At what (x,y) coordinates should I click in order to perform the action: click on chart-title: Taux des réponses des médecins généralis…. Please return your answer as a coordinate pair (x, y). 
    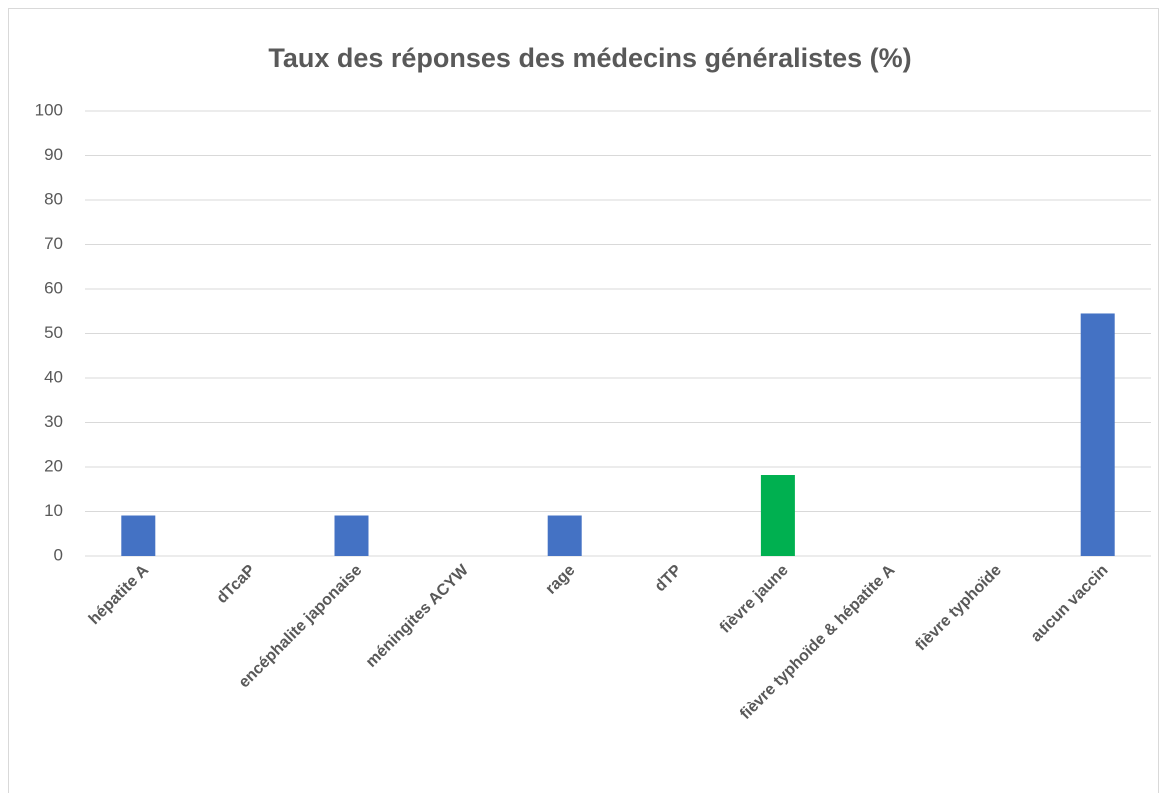
    Looking at the image, I should click on (589, 58).